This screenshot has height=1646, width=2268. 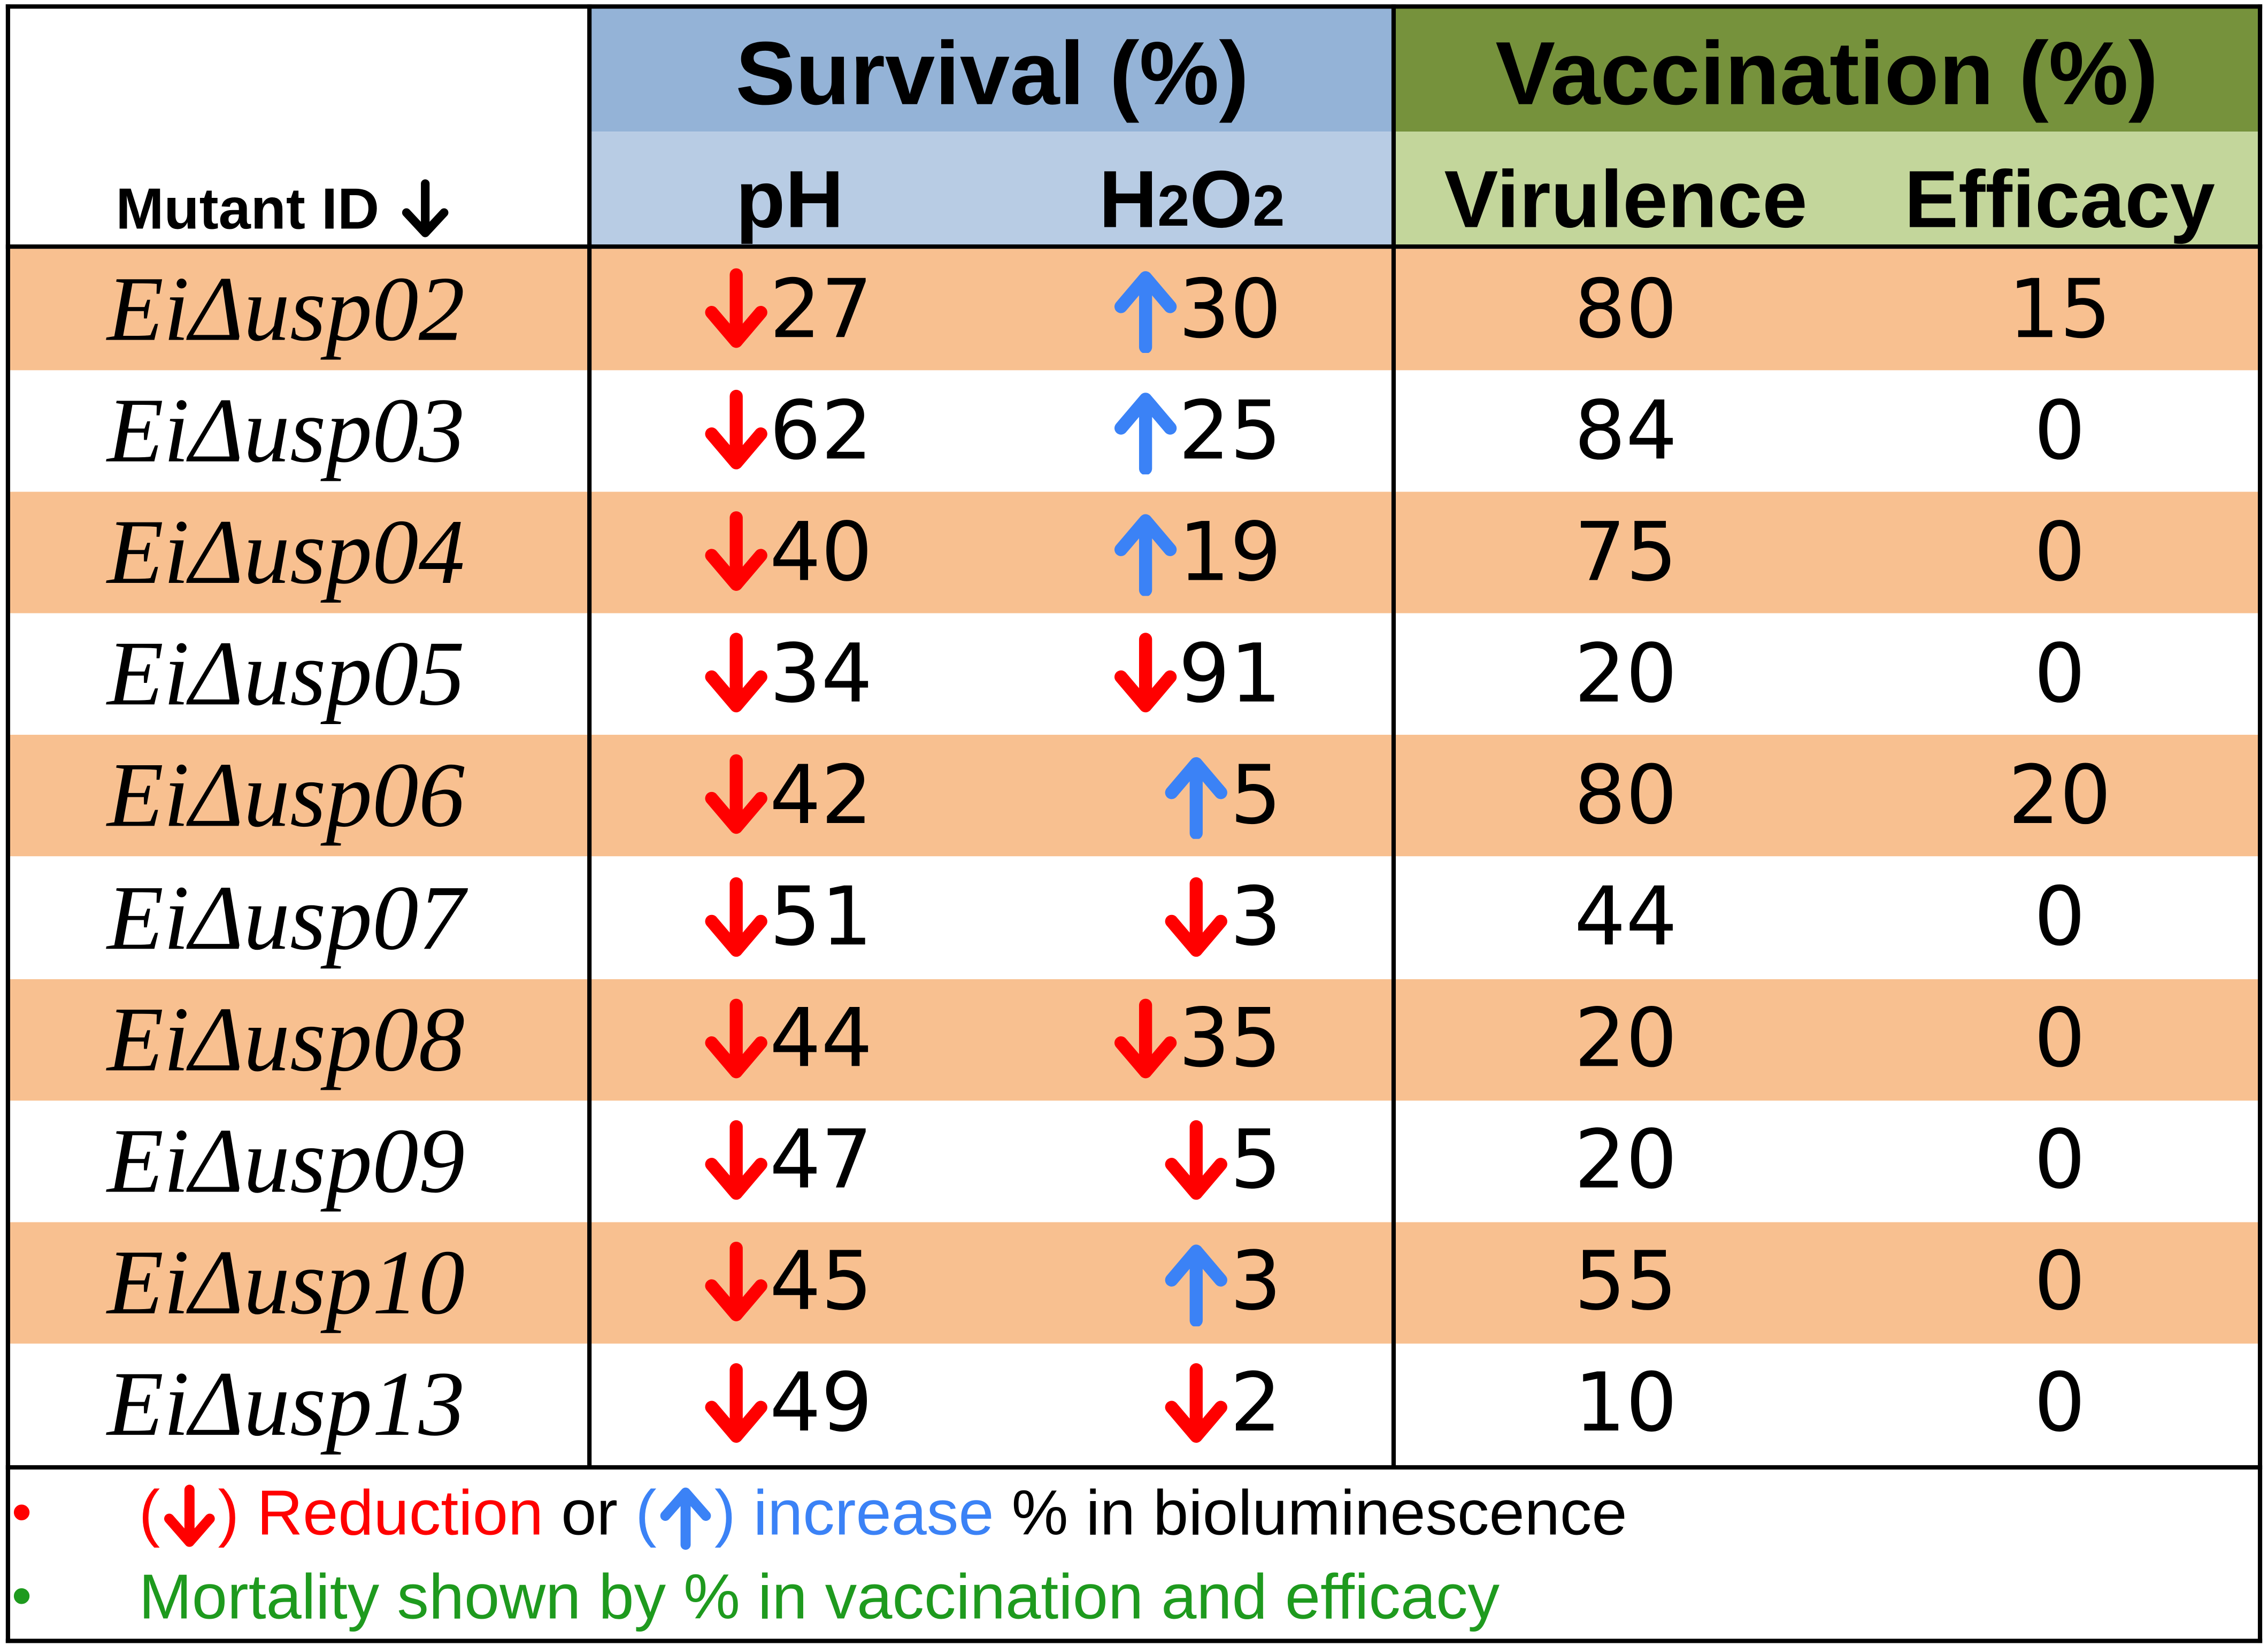 What do you see at coordinates (1164, 1404) in the screenshot?
I see `h2o2-cell: 2` at bounding box center [1164, 1404].